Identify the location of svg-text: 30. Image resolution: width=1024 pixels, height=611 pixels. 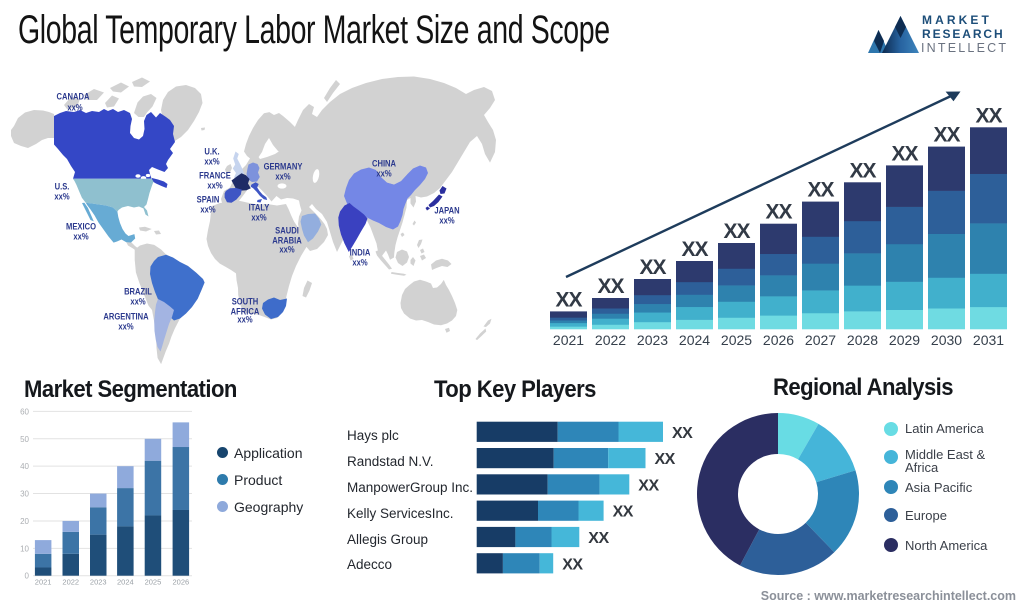
(24, 494).